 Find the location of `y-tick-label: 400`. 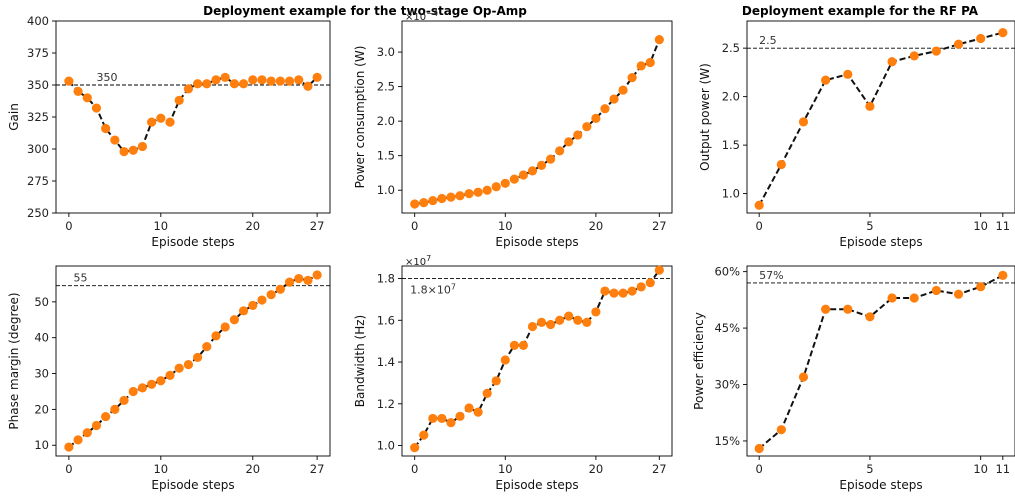

y-tick-label: 400 is located at coordinates (38, 21).